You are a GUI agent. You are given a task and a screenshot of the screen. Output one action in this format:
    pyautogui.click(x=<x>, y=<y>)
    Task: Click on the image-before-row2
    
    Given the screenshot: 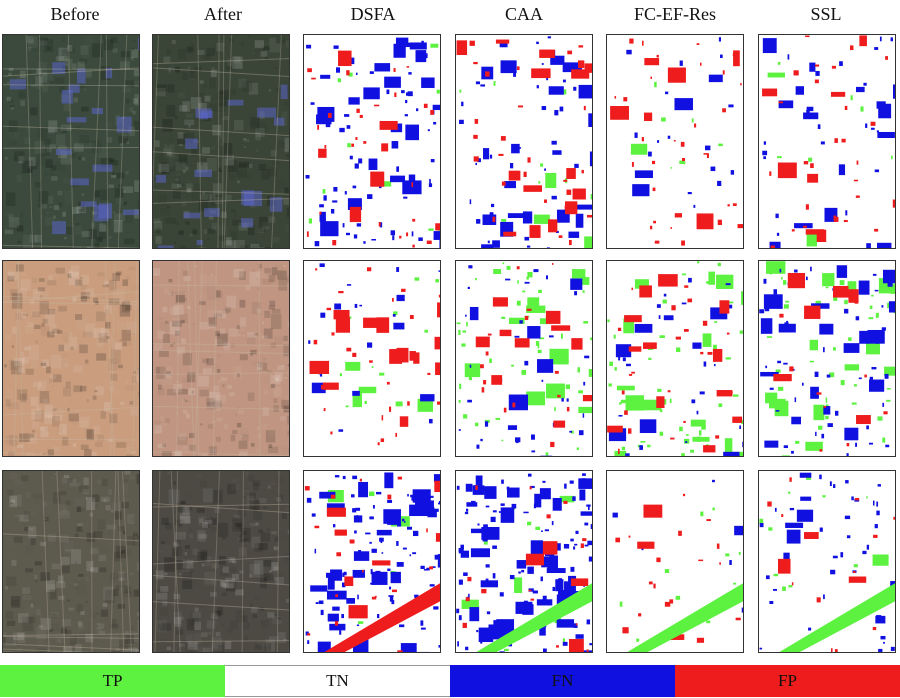 What is the action you would take?
    pyautogui.click(x=71, y=358)
    